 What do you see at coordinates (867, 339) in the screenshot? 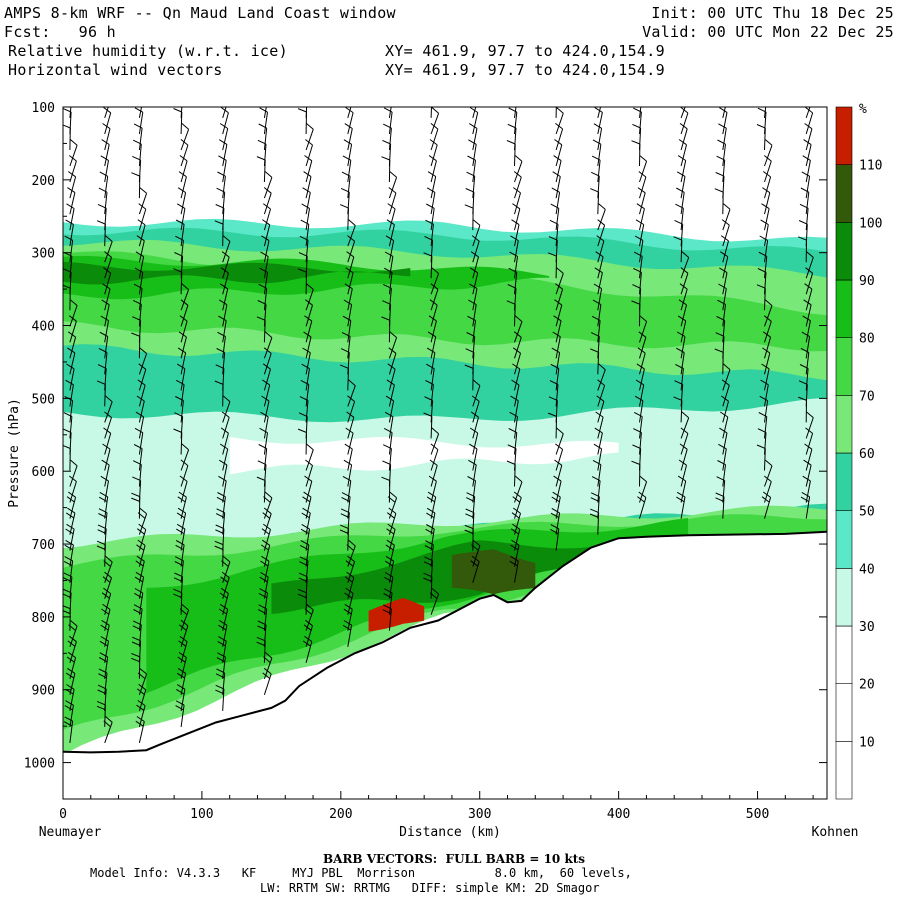
I see `colorbar-label: 80` at bounding box center [867, 339].